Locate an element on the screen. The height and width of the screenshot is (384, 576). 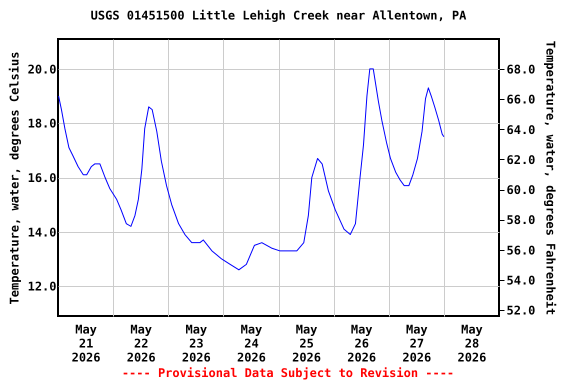
x-tick-label: May 25 2026 is located at coordinates (307, 343).